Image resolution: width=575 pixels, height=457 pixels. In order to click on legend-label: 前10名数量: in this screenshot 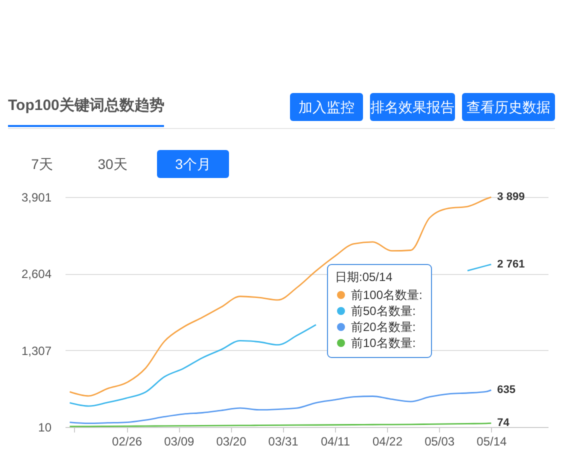, I will do `click(383, 343)`.